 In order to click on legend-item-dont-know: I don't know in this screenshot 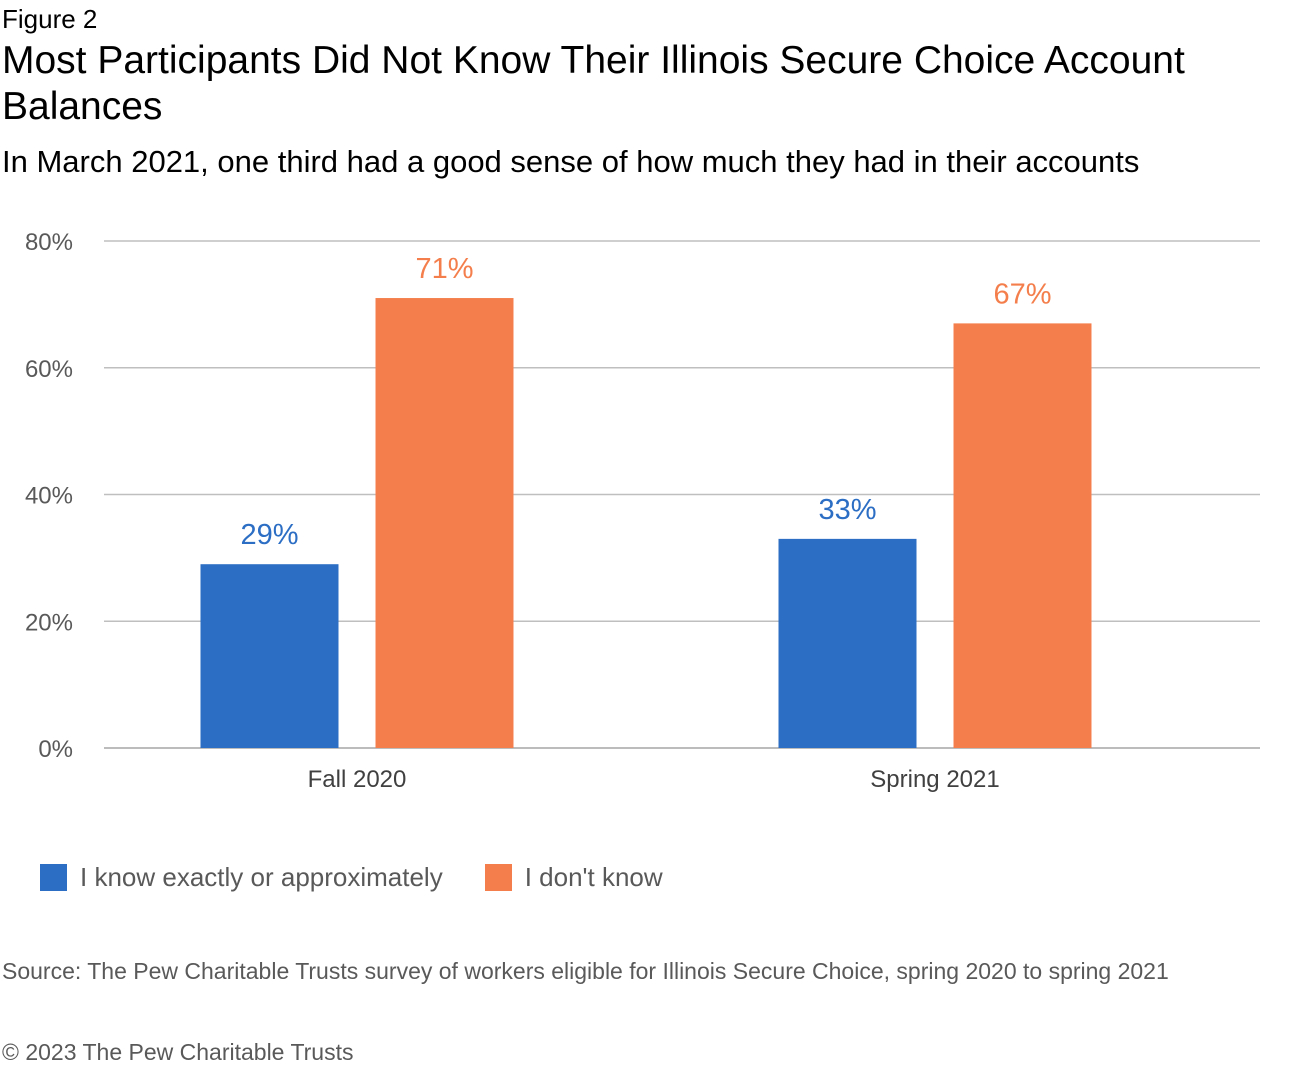, I will do `click(573, 877)`.